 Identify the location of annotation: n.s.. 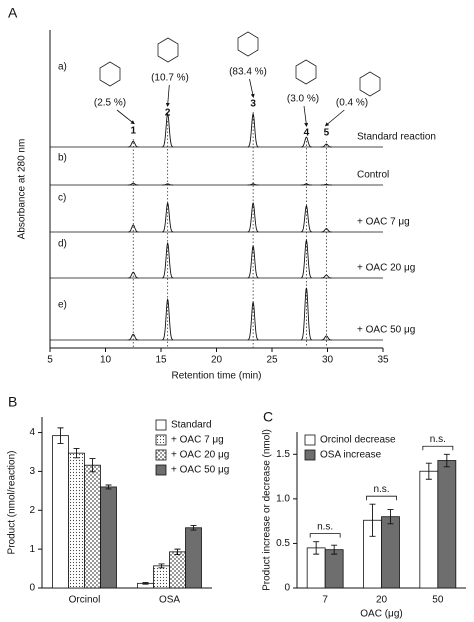
(381, 489).